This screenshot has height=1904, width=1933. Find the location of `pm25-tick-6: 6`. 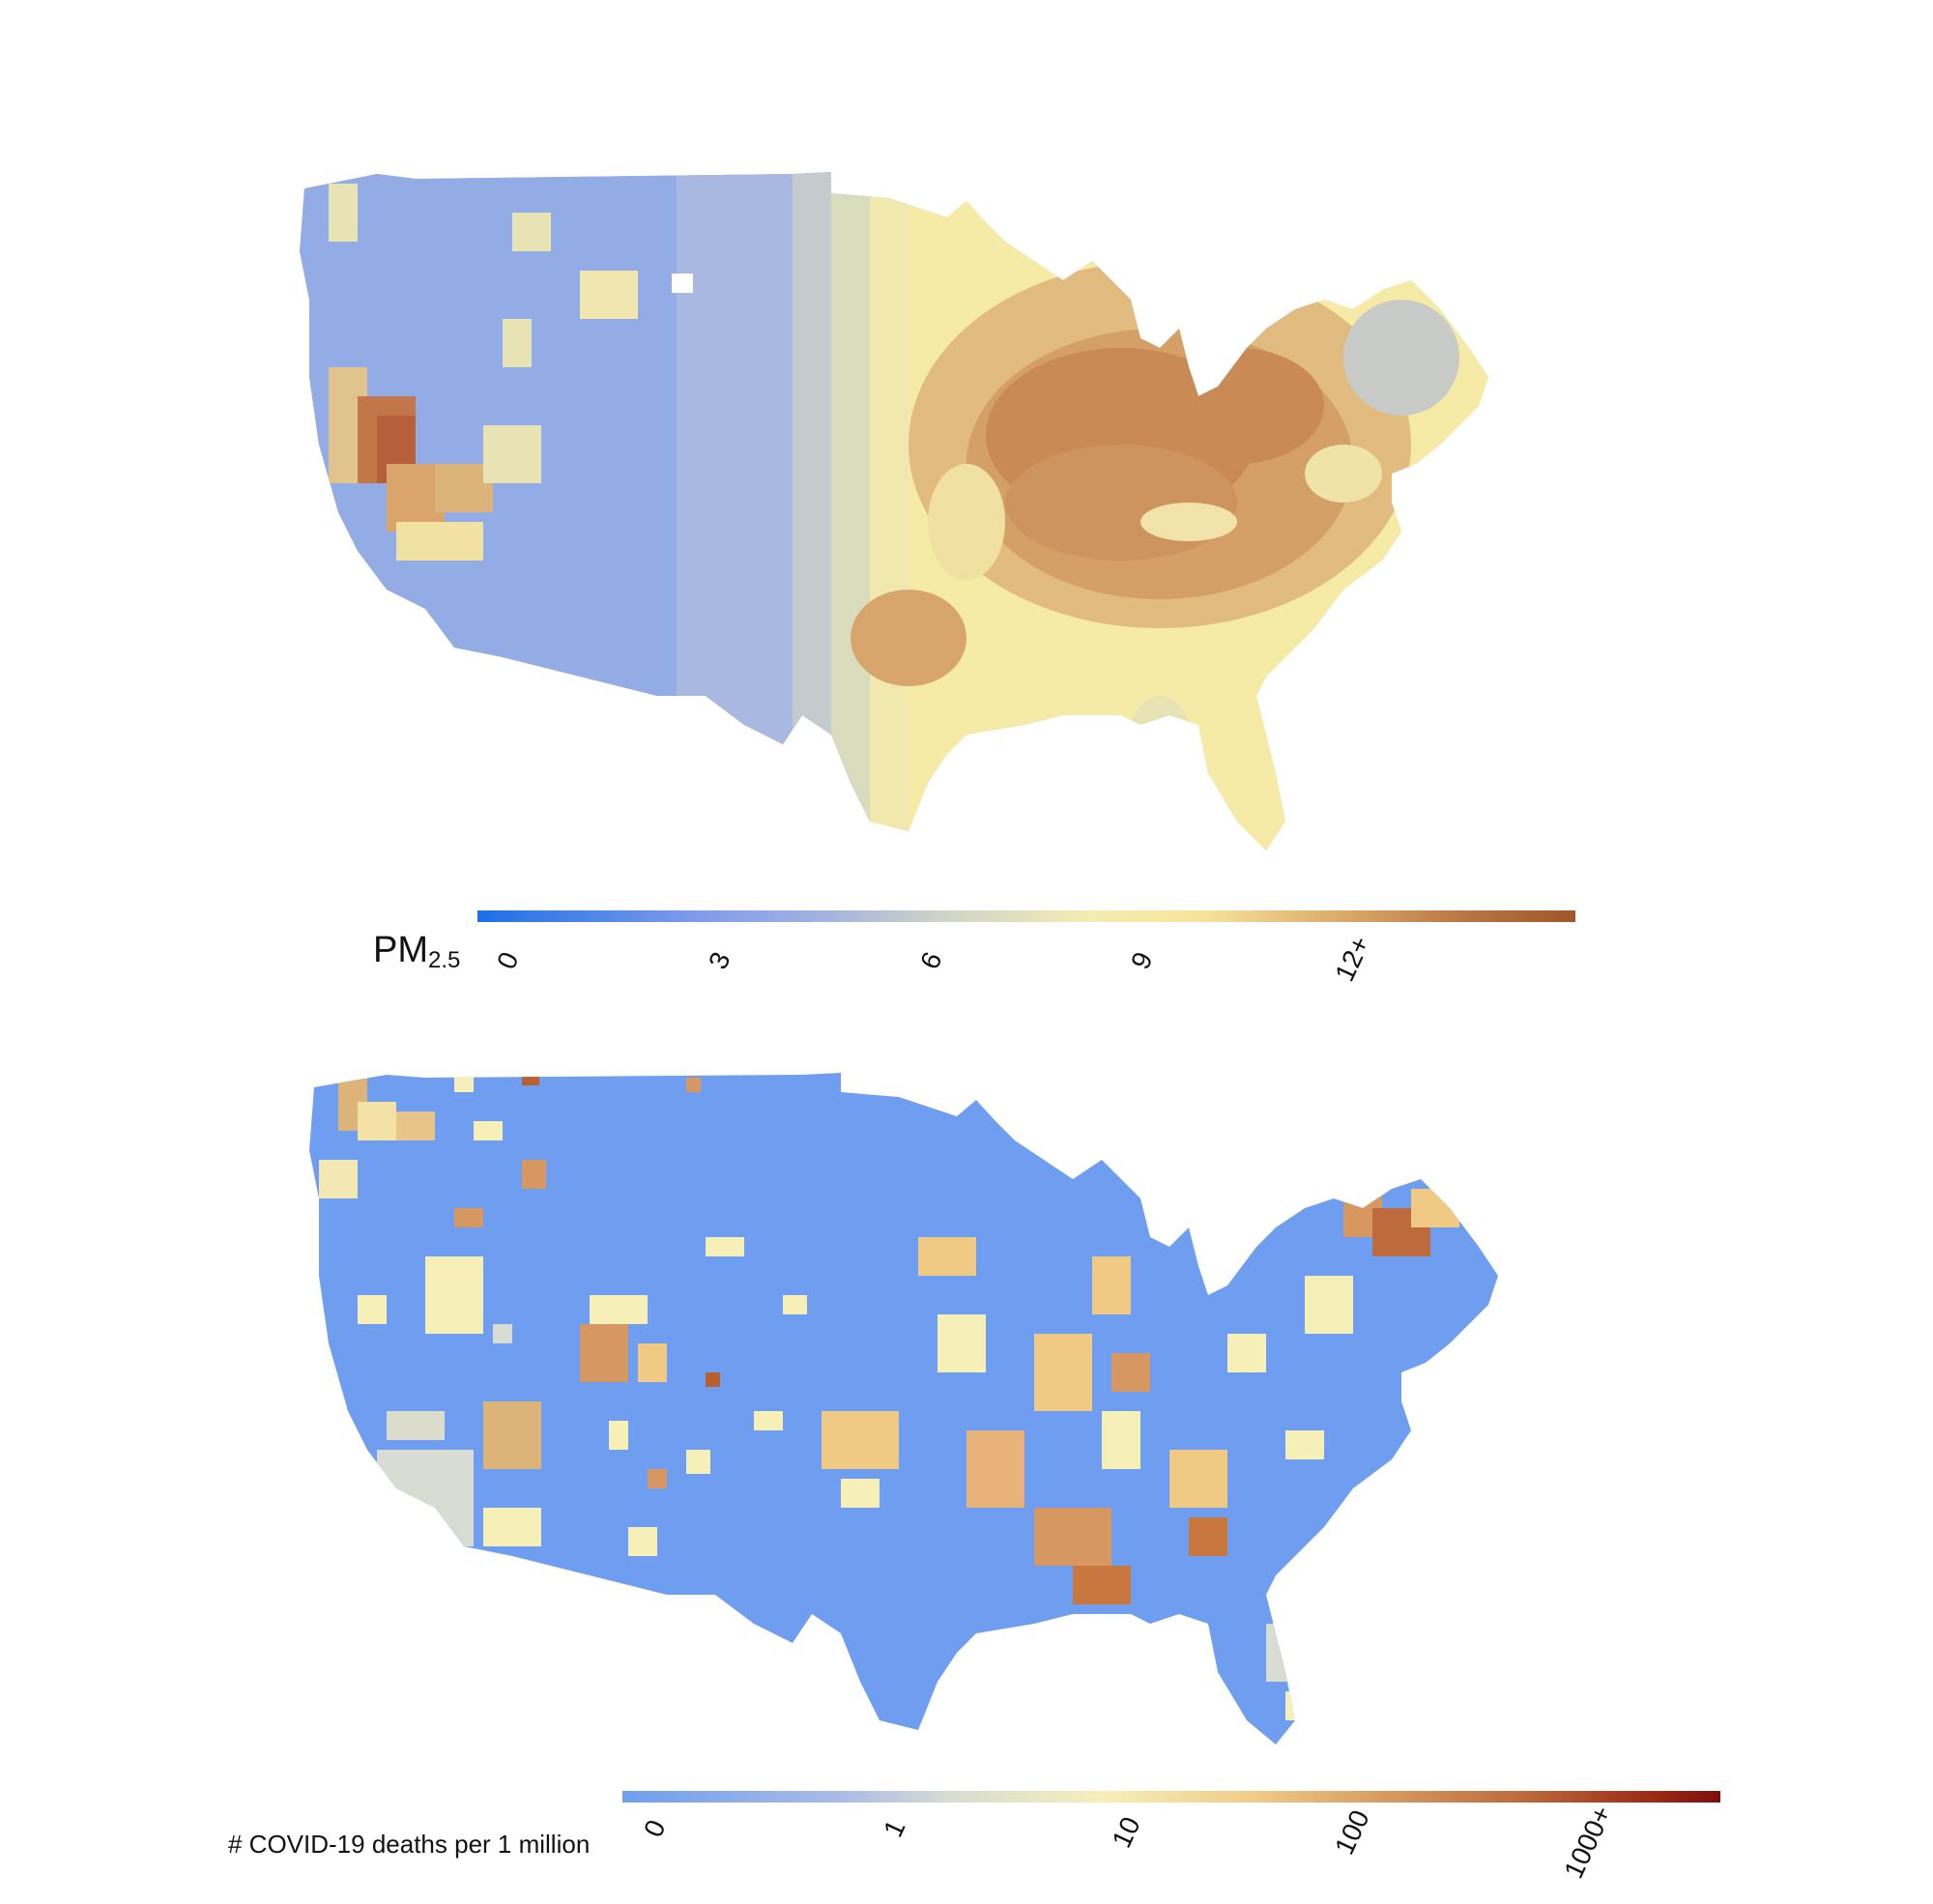

pm25-tick-6: 6 is located at coordinates (930, 961).